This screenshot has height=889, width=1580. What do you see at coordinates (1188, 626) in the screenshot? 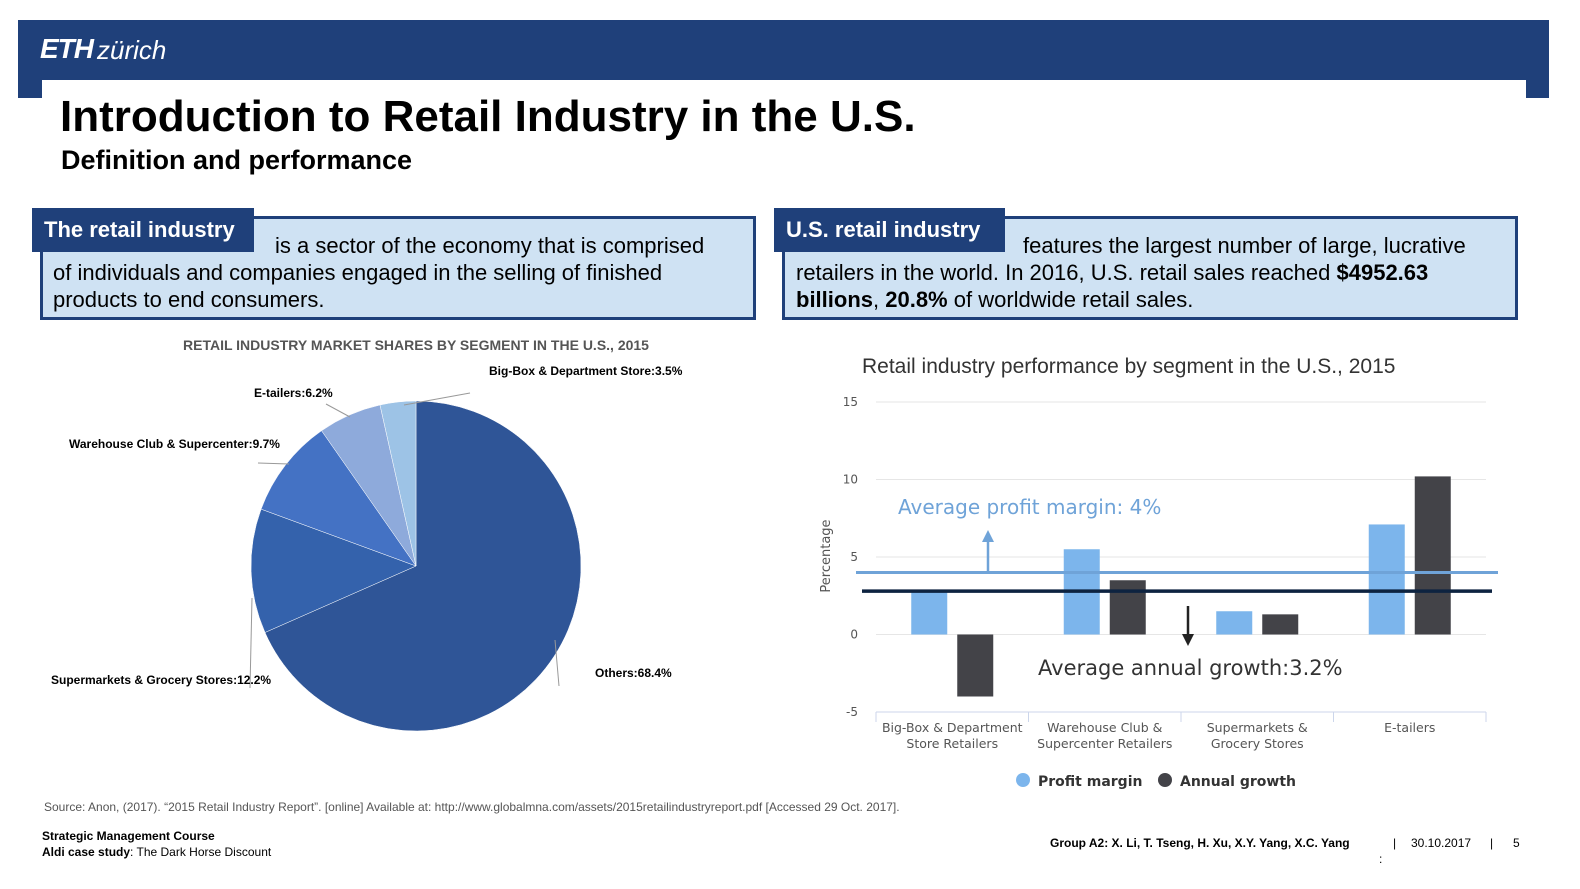
I see `growth-arrow-icon` at bounding box center [1188, 626].